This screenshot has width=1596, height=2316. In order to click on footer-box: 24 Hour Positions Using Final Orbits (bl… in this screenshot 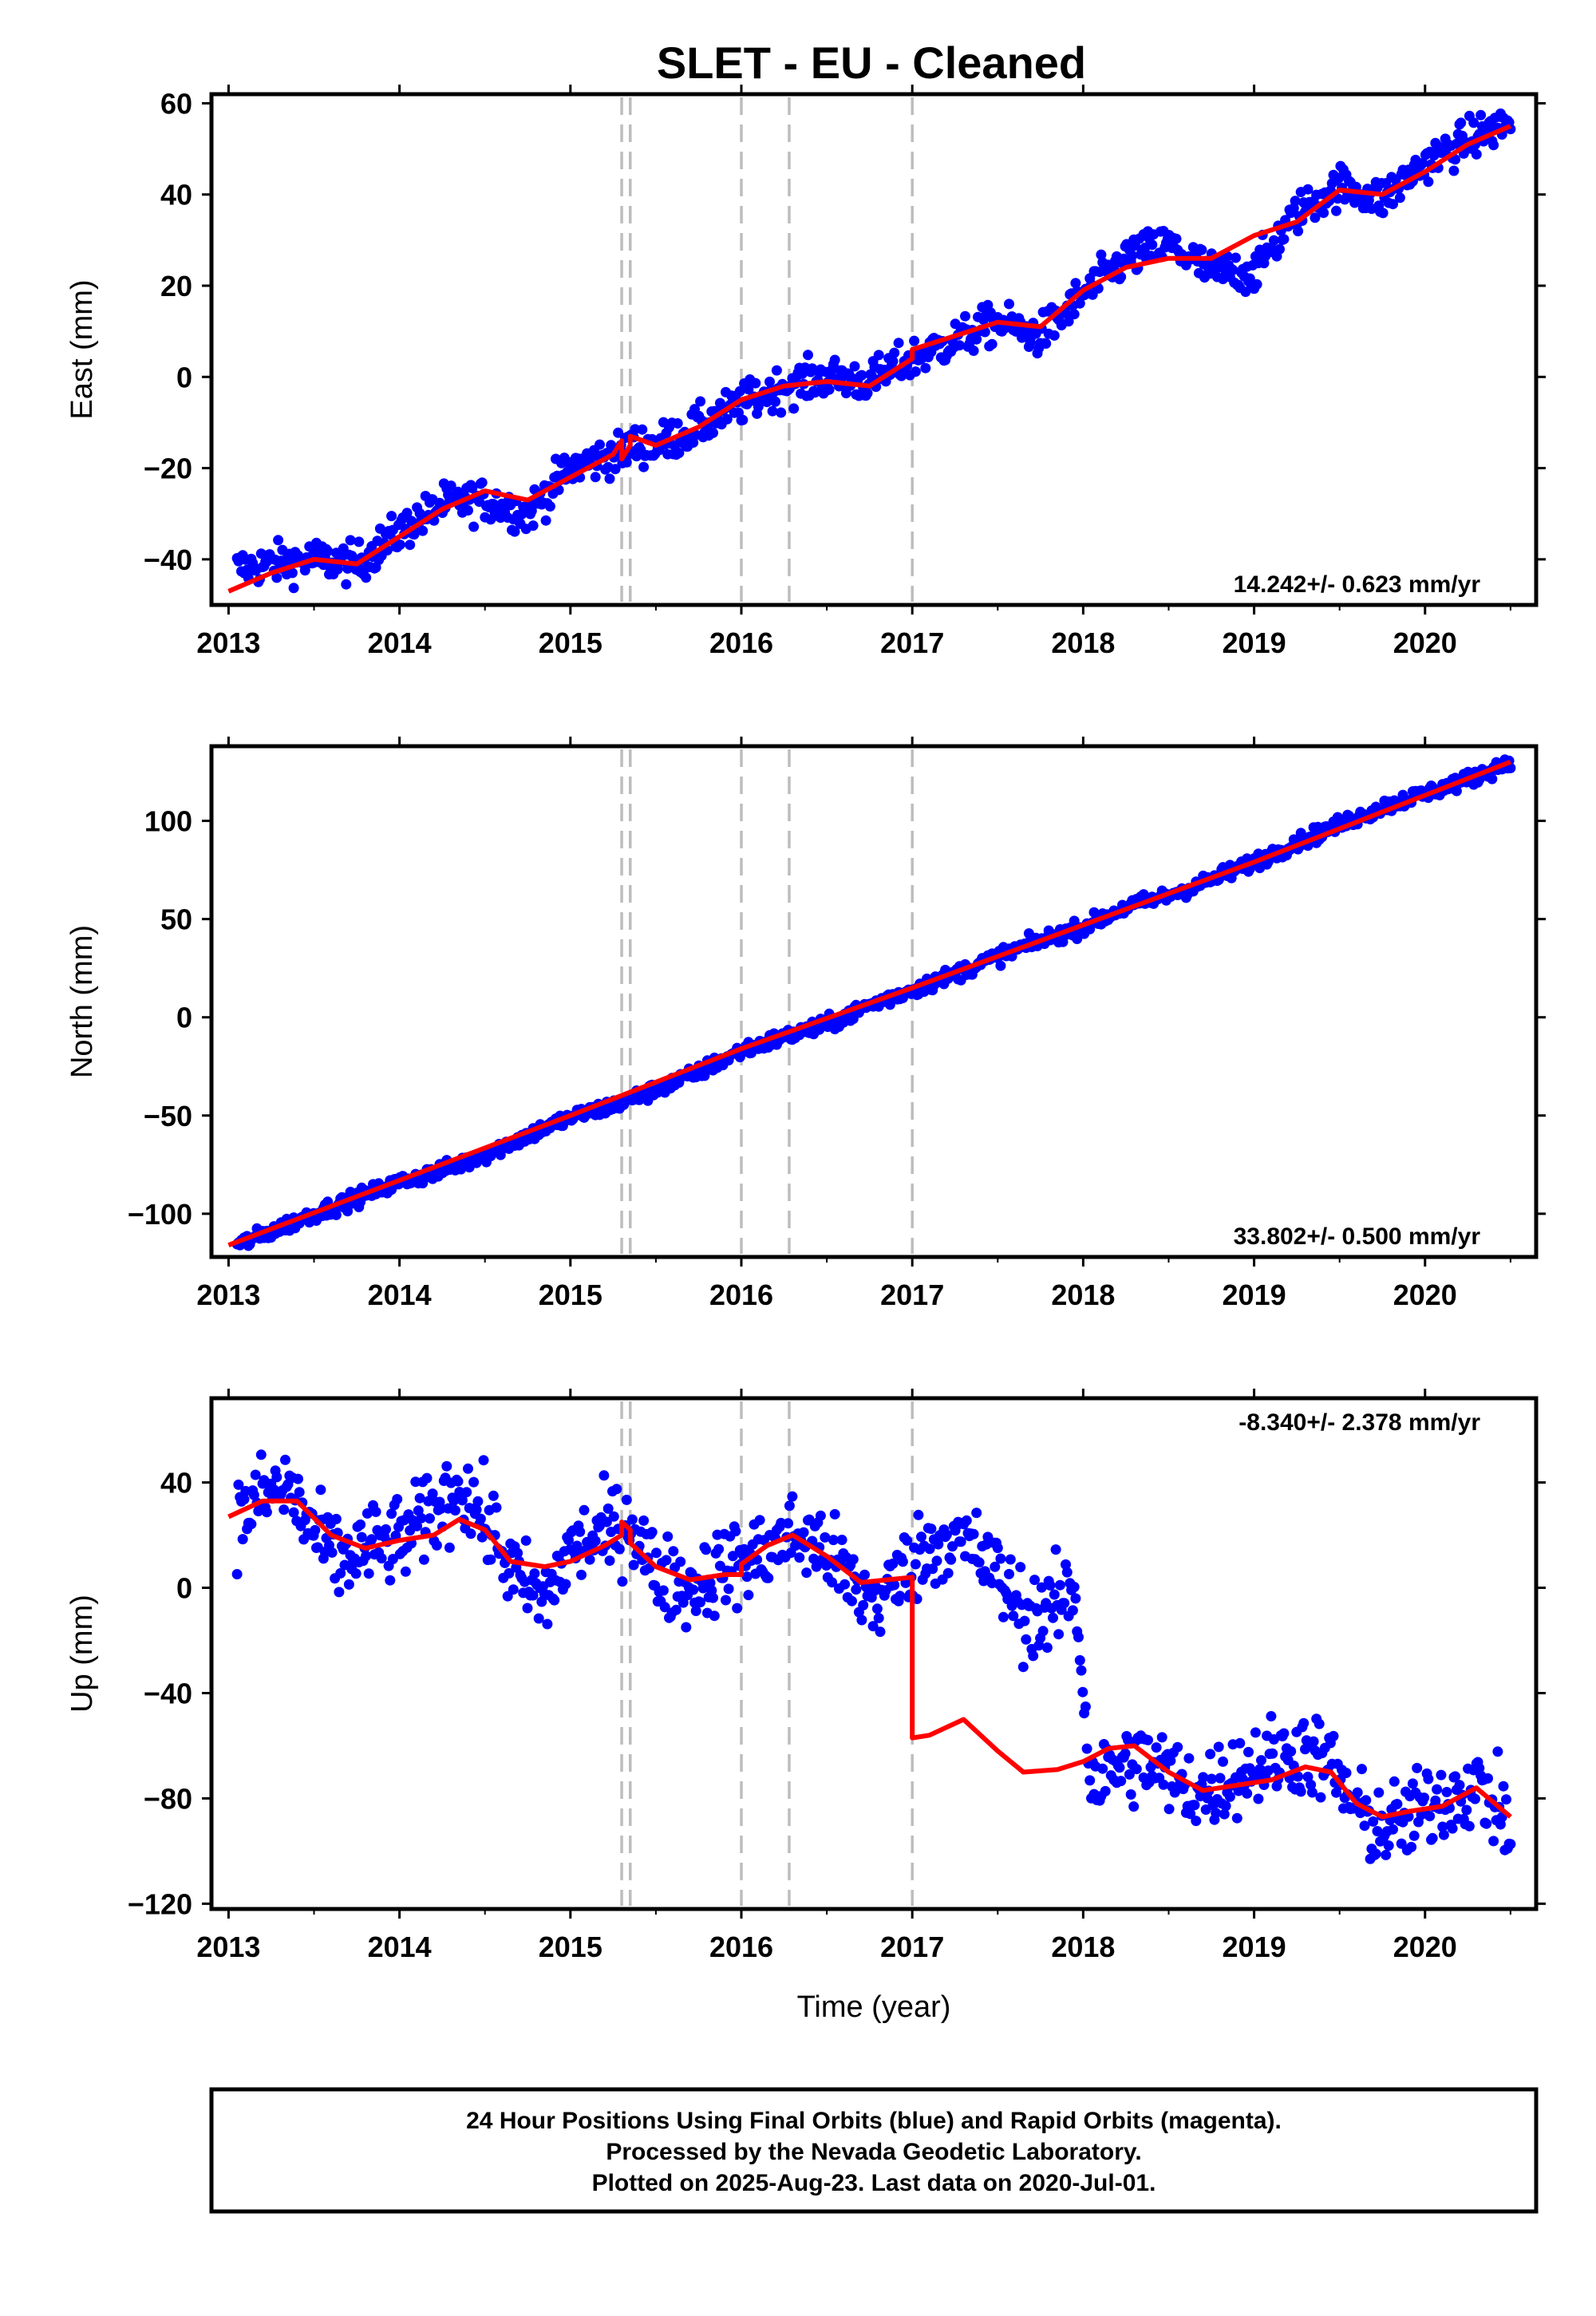, I will do `click(874, 2150)`.